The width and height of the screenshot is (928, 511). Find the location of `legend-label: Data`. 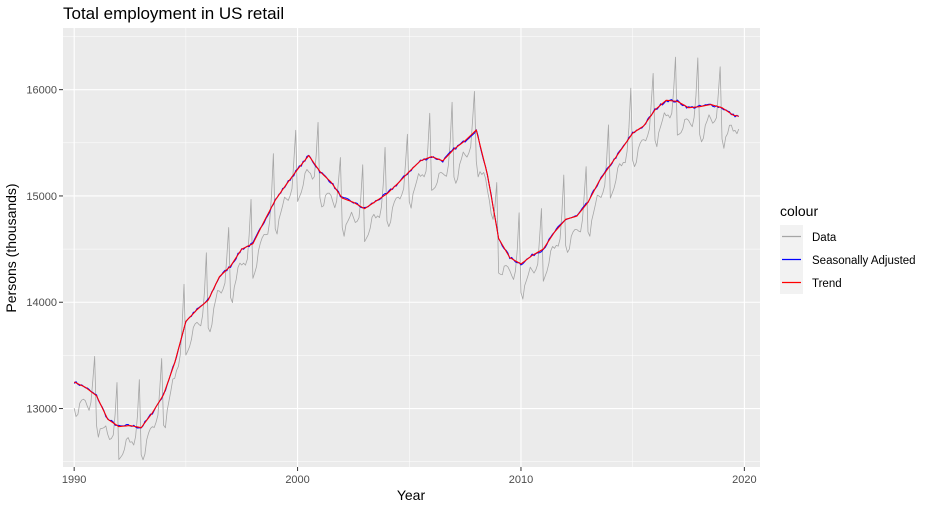

legend-label: Data is located at coordinates (824, 238).